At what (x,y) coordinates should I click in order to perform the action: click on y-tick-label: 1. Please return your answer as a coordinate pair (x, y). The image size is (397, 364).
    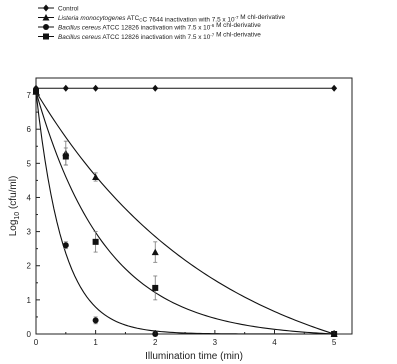
    Looking at the image, I should click on (29, 300).